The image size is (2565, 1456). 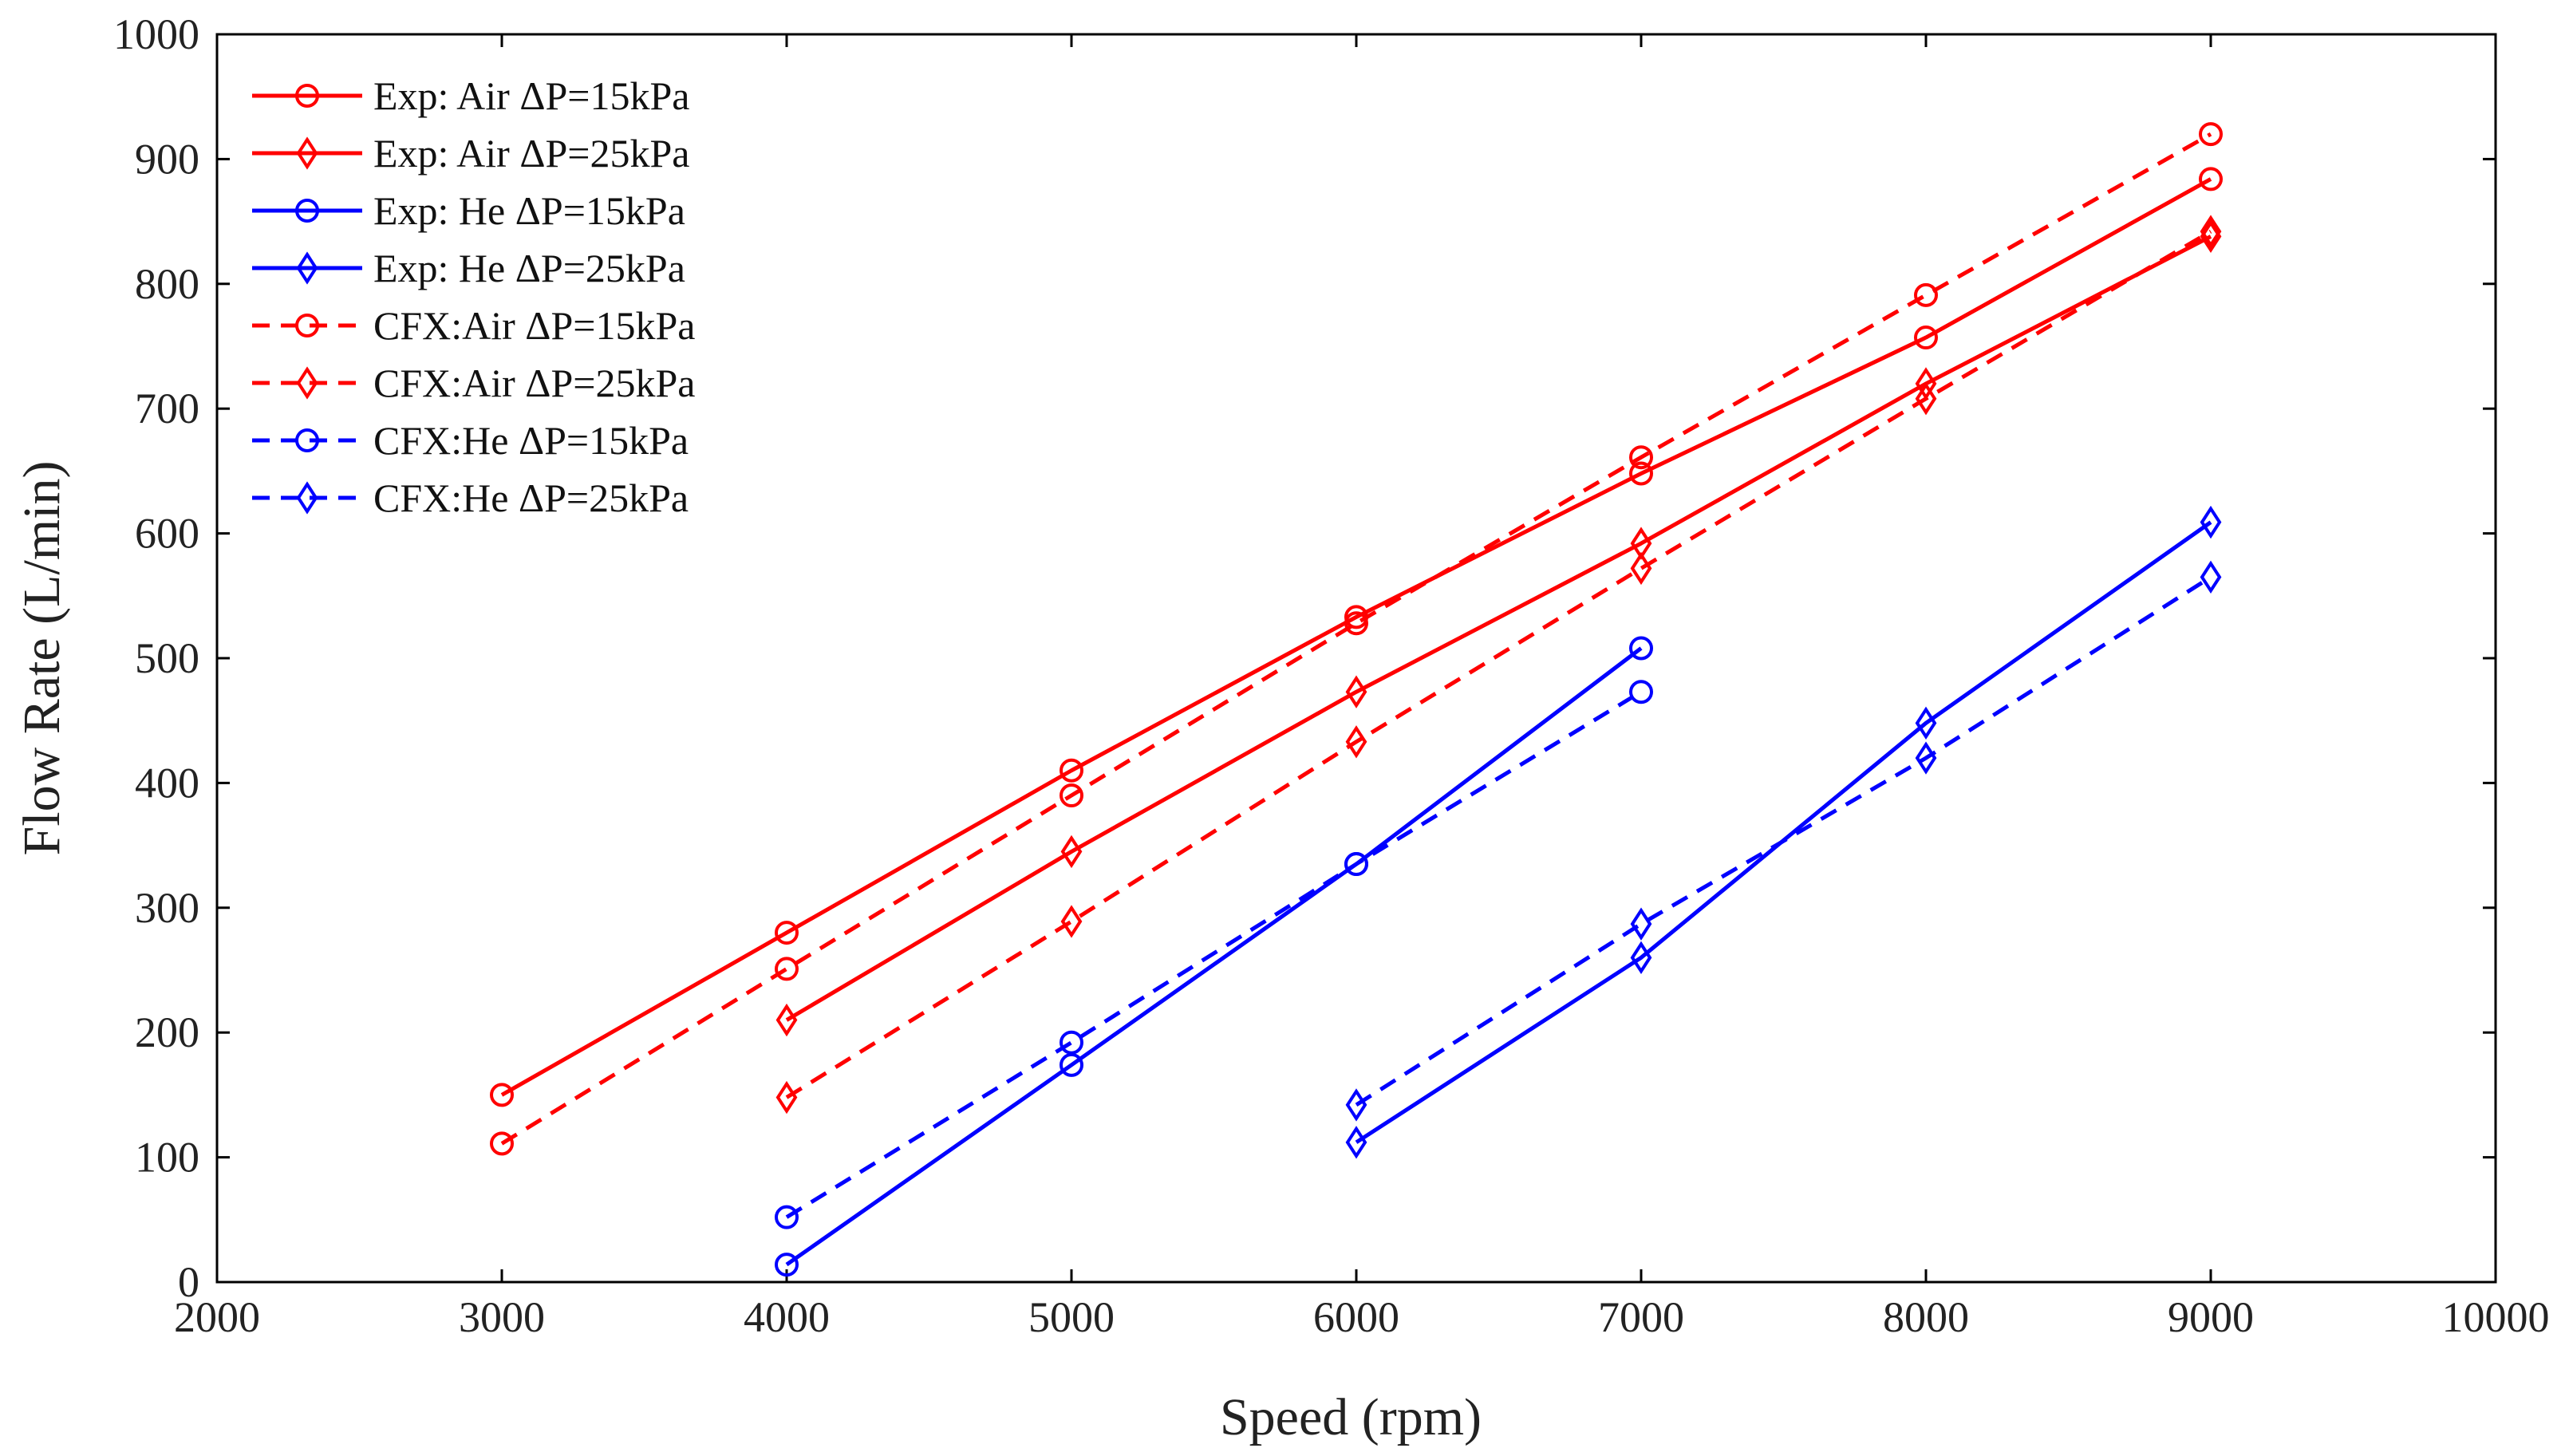 What do you see at coordinates (167, 534) in the screenshot?
I see `y-tick-label: 600` at bounding box center [167, 534].